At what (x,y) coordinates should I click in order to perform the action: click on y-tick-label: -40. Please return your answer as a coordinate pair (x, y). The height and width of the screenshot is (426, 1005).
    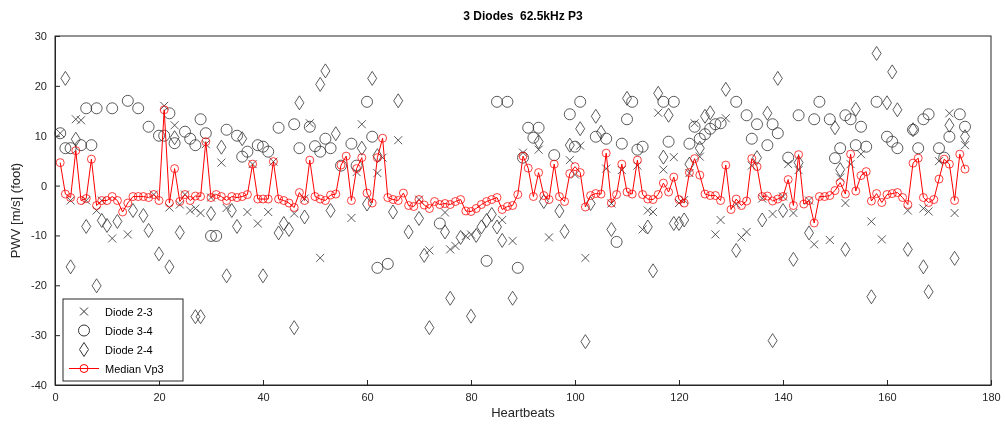
    Looking at the image, I should click on (39, 385).